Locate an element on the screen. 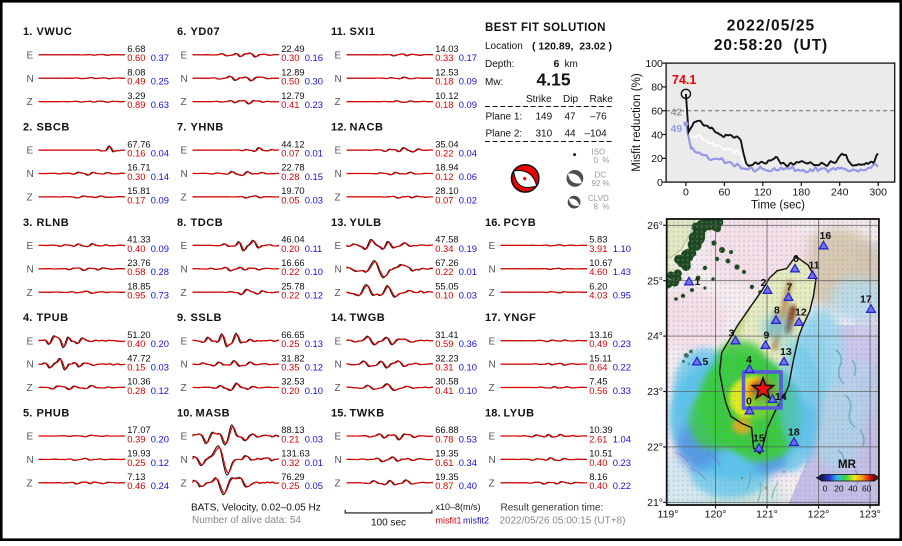 Image resolution: width=902 pixels, height=546 pixels. svg-text: 18.85 is located at coordinates (138, 285).